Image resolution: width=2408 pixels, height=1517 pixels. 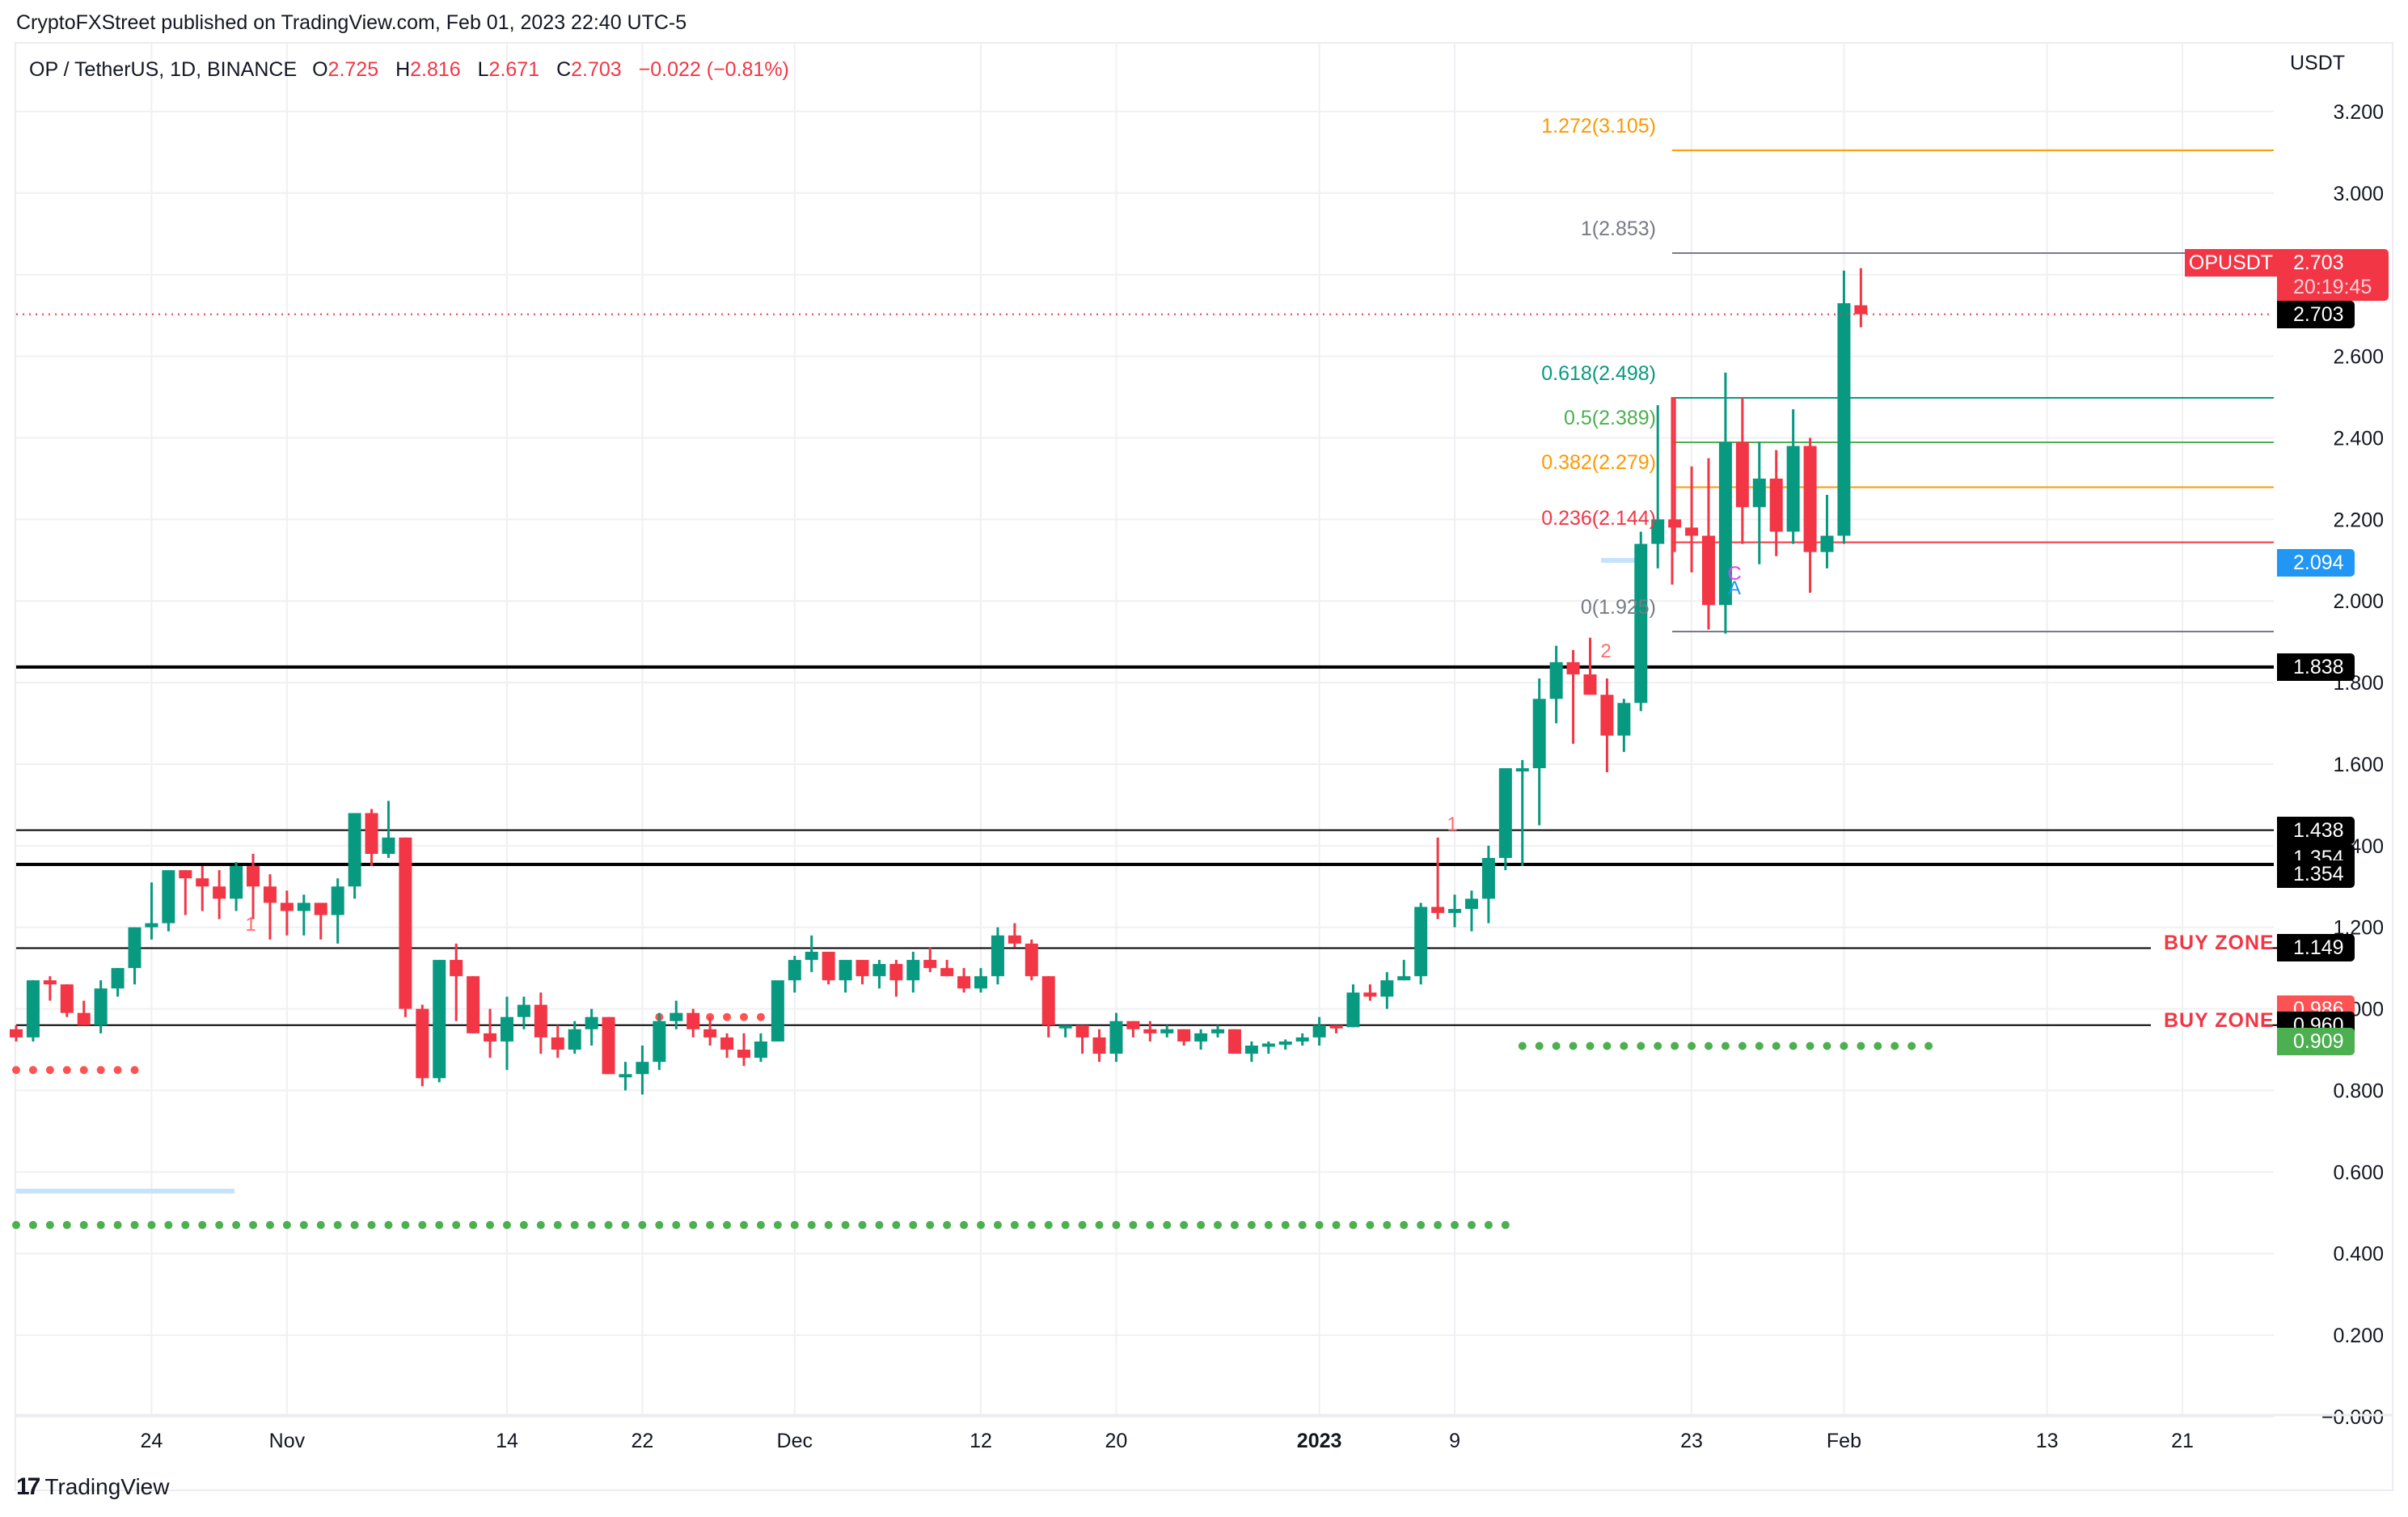 What do you see at coordinates (92, 1487) in the screenshot?
I see `tradingview-logo: 17 TradingView` at bounding box center [92, 1487].